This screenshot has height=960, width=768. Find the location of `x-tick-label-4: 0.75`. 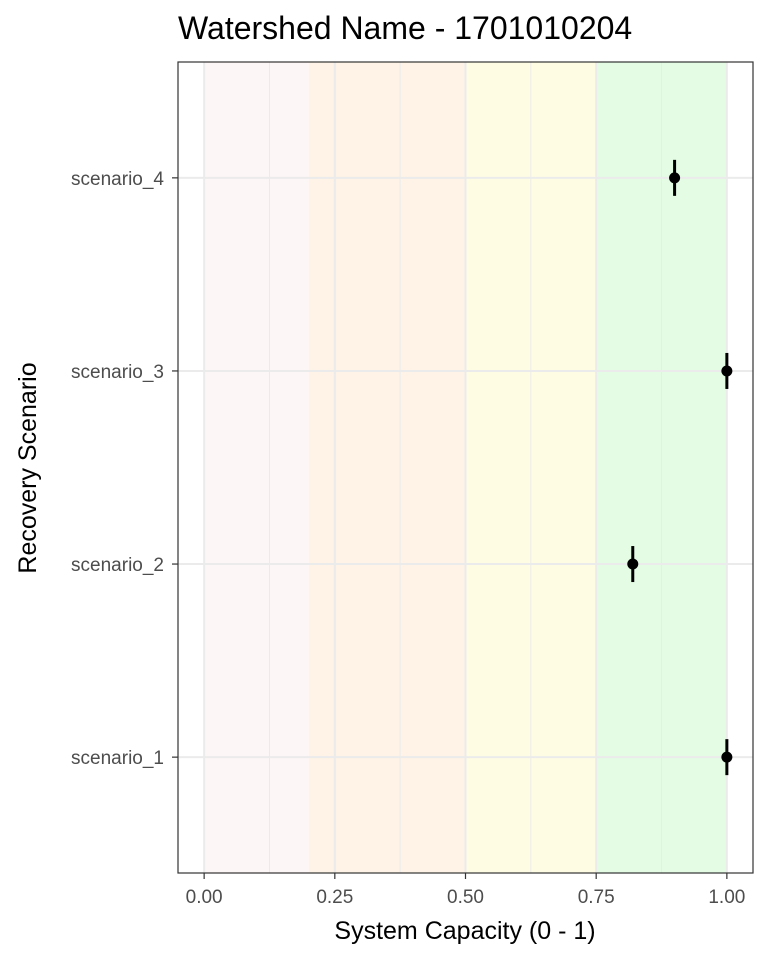

x-tick-label-4: 0.75 is located at coordinates (596, 897).